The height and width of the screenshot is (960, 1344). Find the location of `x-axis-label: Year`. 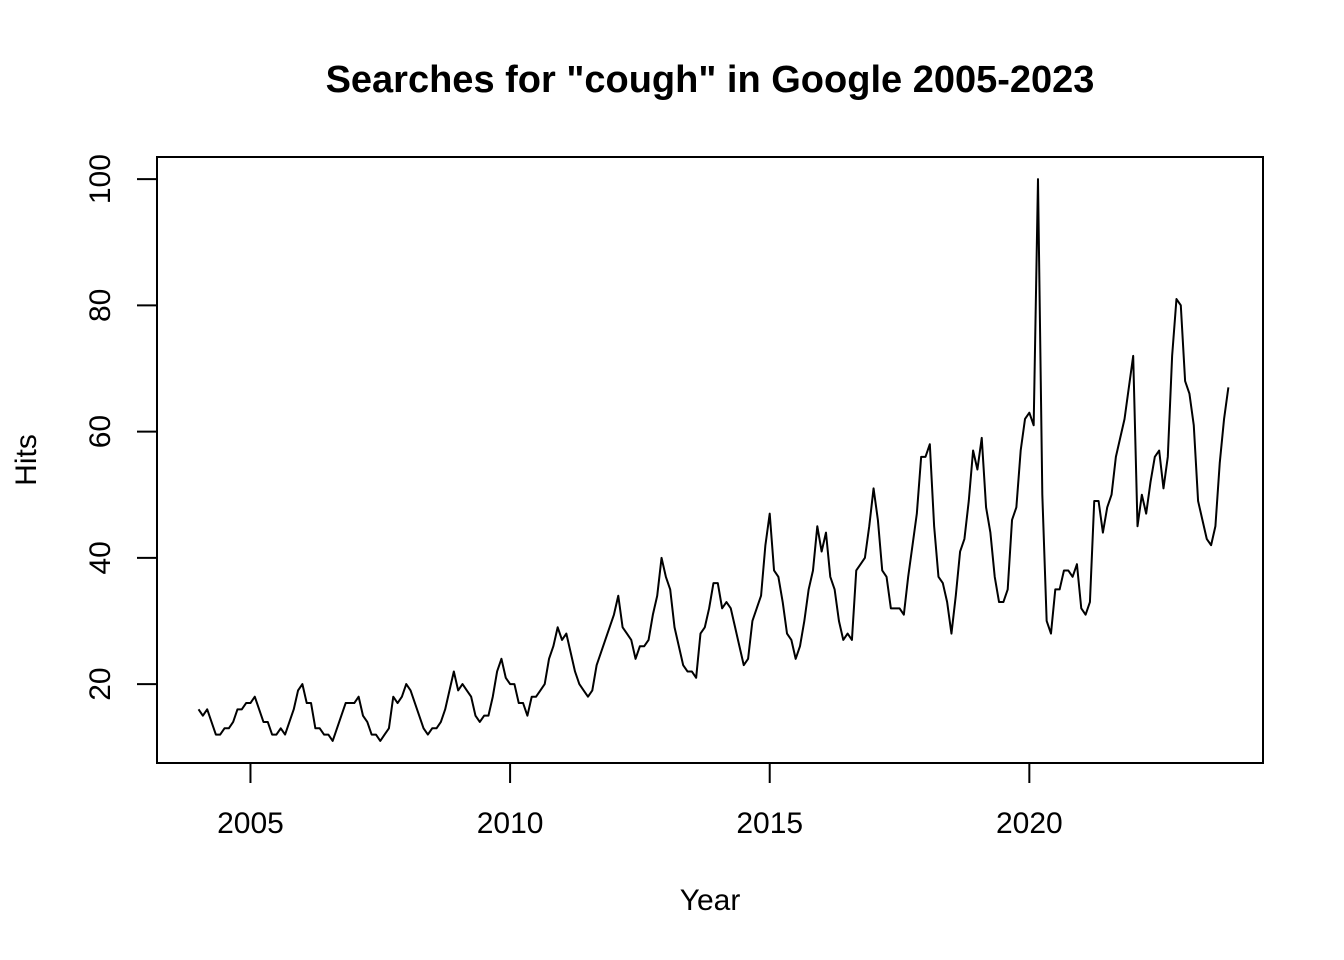

x-axis-label: Year is located at coordinates (710, 900).